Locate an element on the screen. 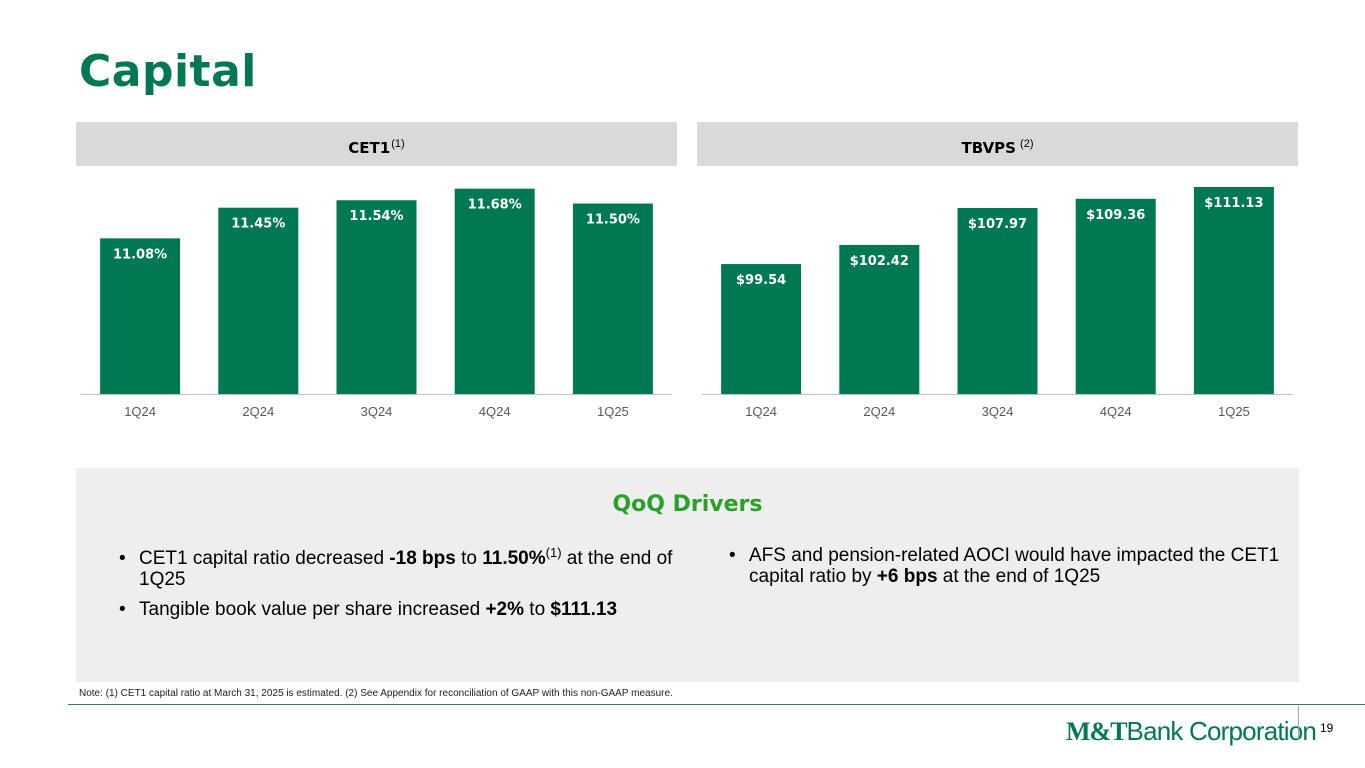 The image size is (1365, 768). bar-value-label: $109.36 is located at coordinates (1115, 215).